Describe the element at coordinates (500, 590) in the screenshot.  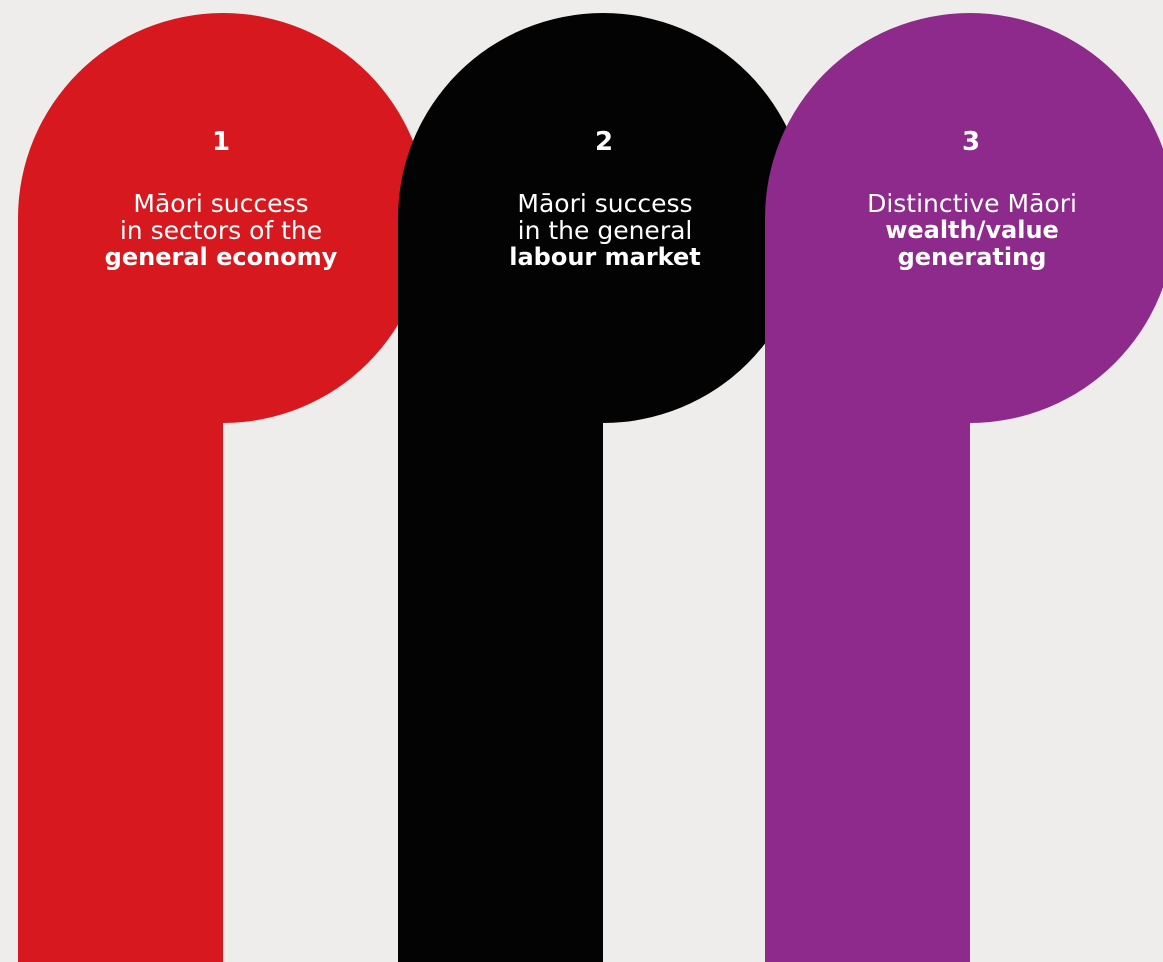
I see `pillar-2-stem` at that location.